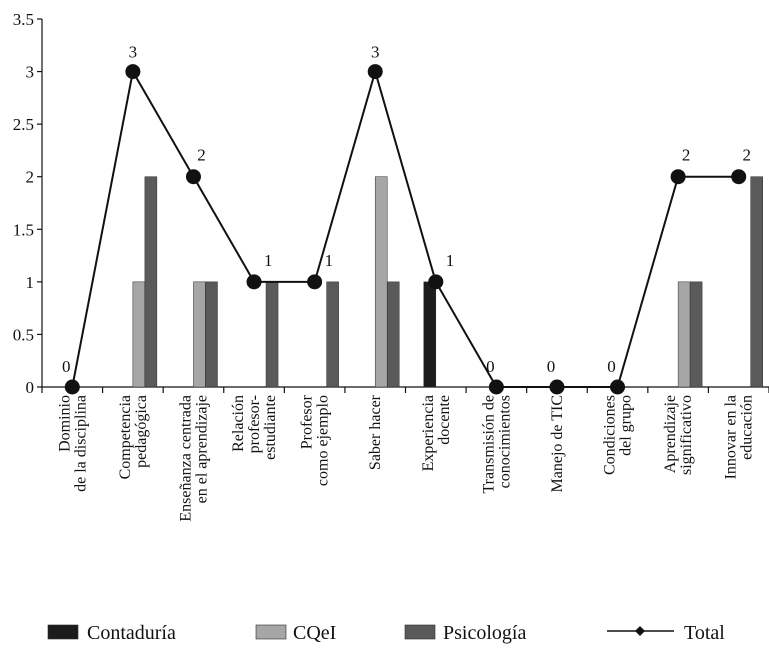 The width and height of the screenshot is (769, 649). What do you see at coordinates (23, 124) in the screenshot?
I see `y-tick-label: 2.5` at bounding box center [23, 124].